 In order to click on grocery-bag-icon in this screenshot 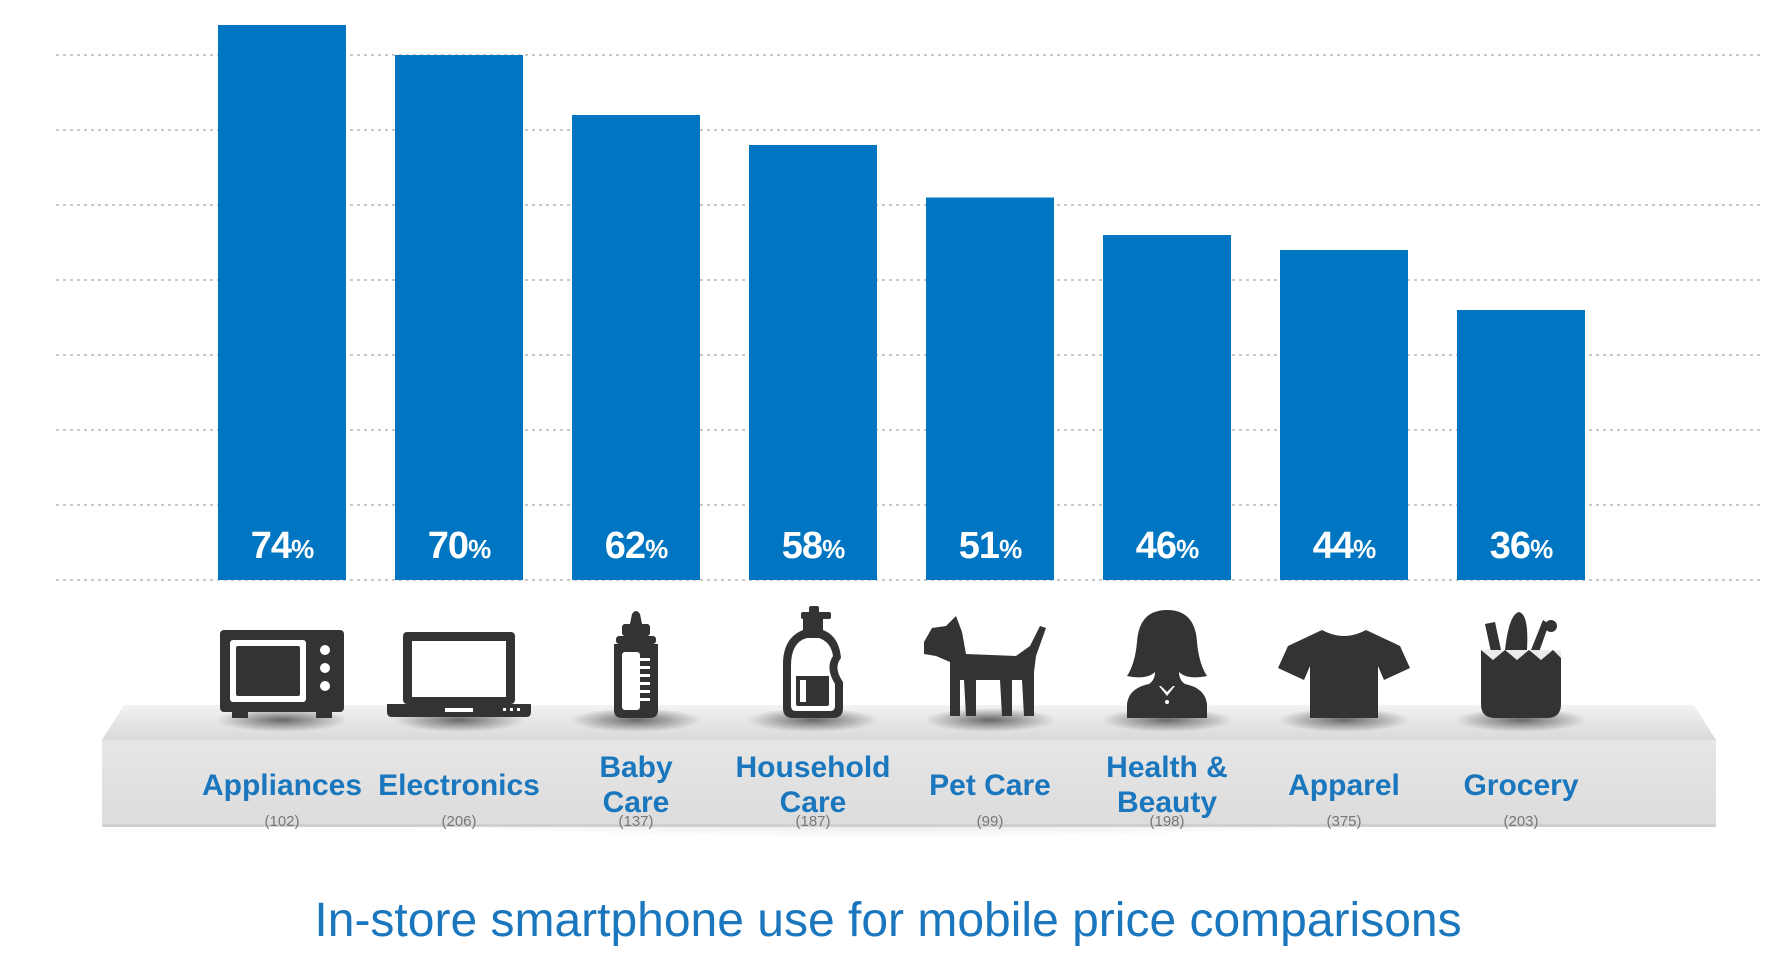, I will do `click(1521, 665)`.